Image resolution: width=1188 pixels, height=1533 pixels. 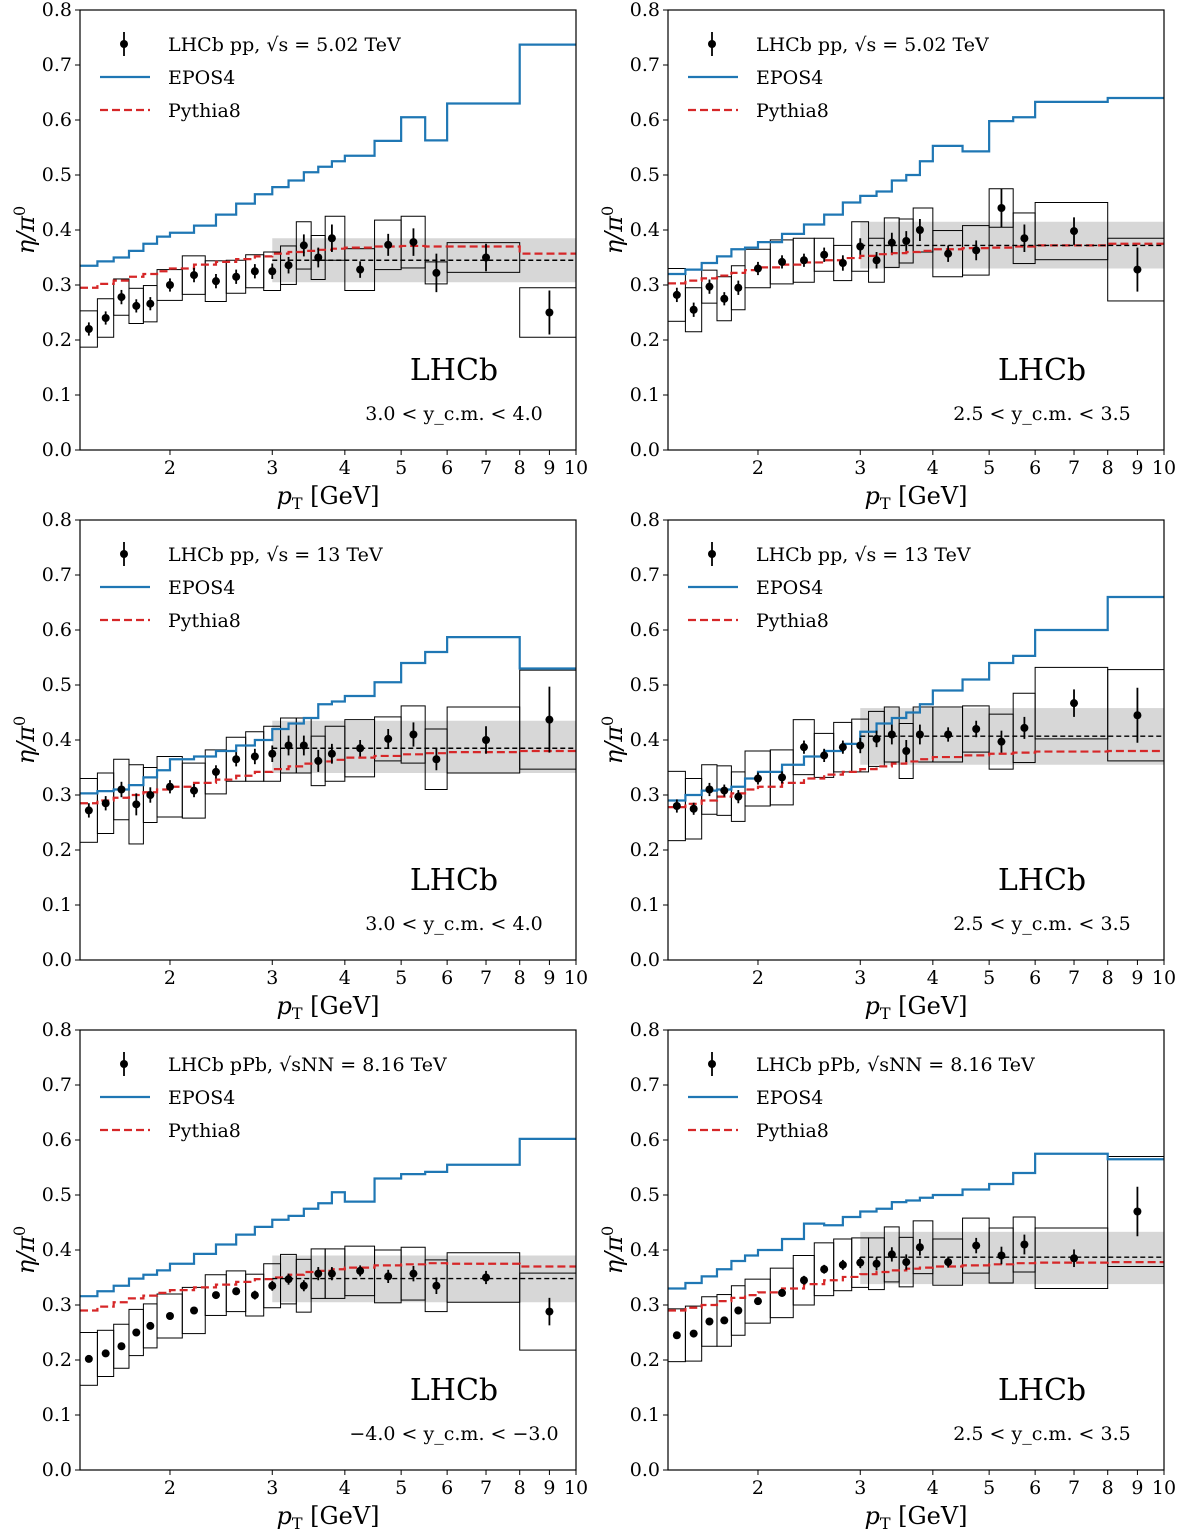 I want to click on plot-area, so click(x=916, y=214).